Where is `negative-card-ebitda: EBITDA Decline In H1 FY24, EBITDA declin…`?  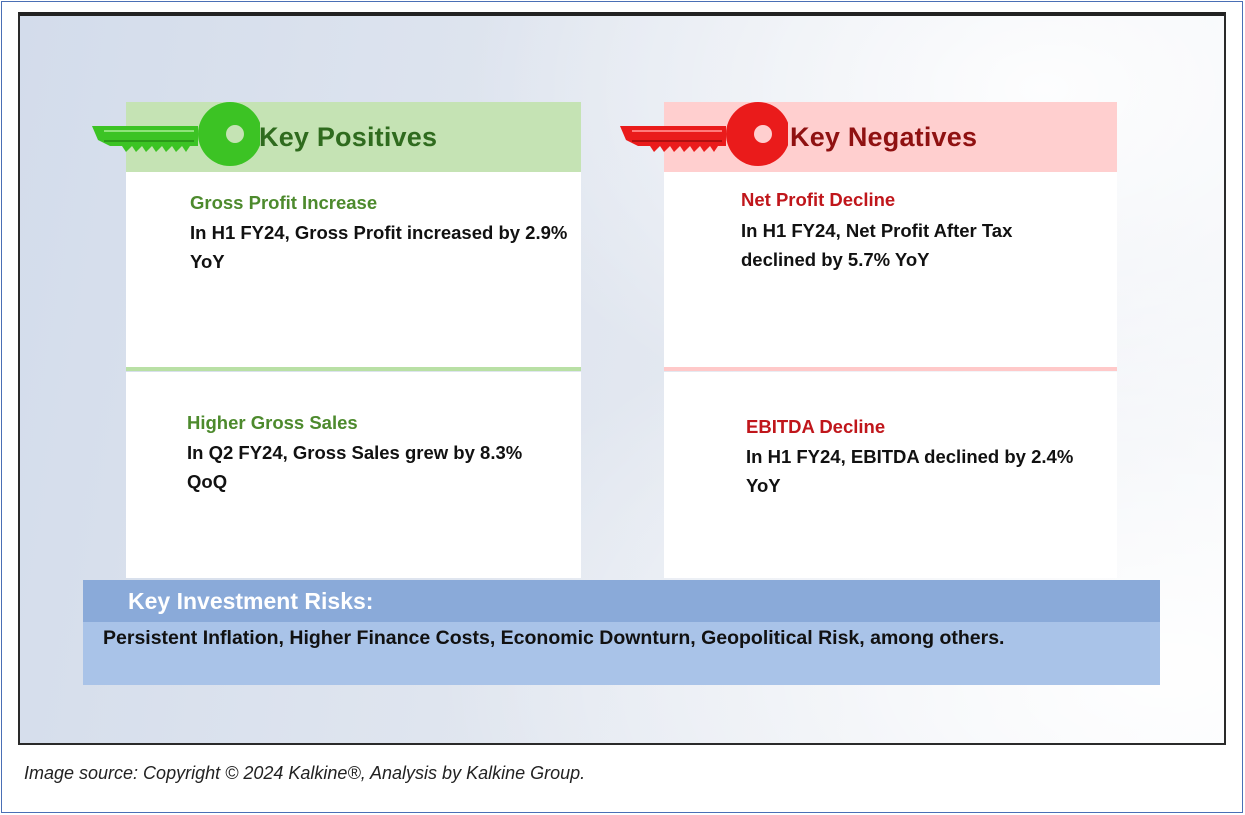 negative-card-ebitda: EBITDA Decline In H1 FY24, EBITDA declin… is located at coordinates (890, 475).